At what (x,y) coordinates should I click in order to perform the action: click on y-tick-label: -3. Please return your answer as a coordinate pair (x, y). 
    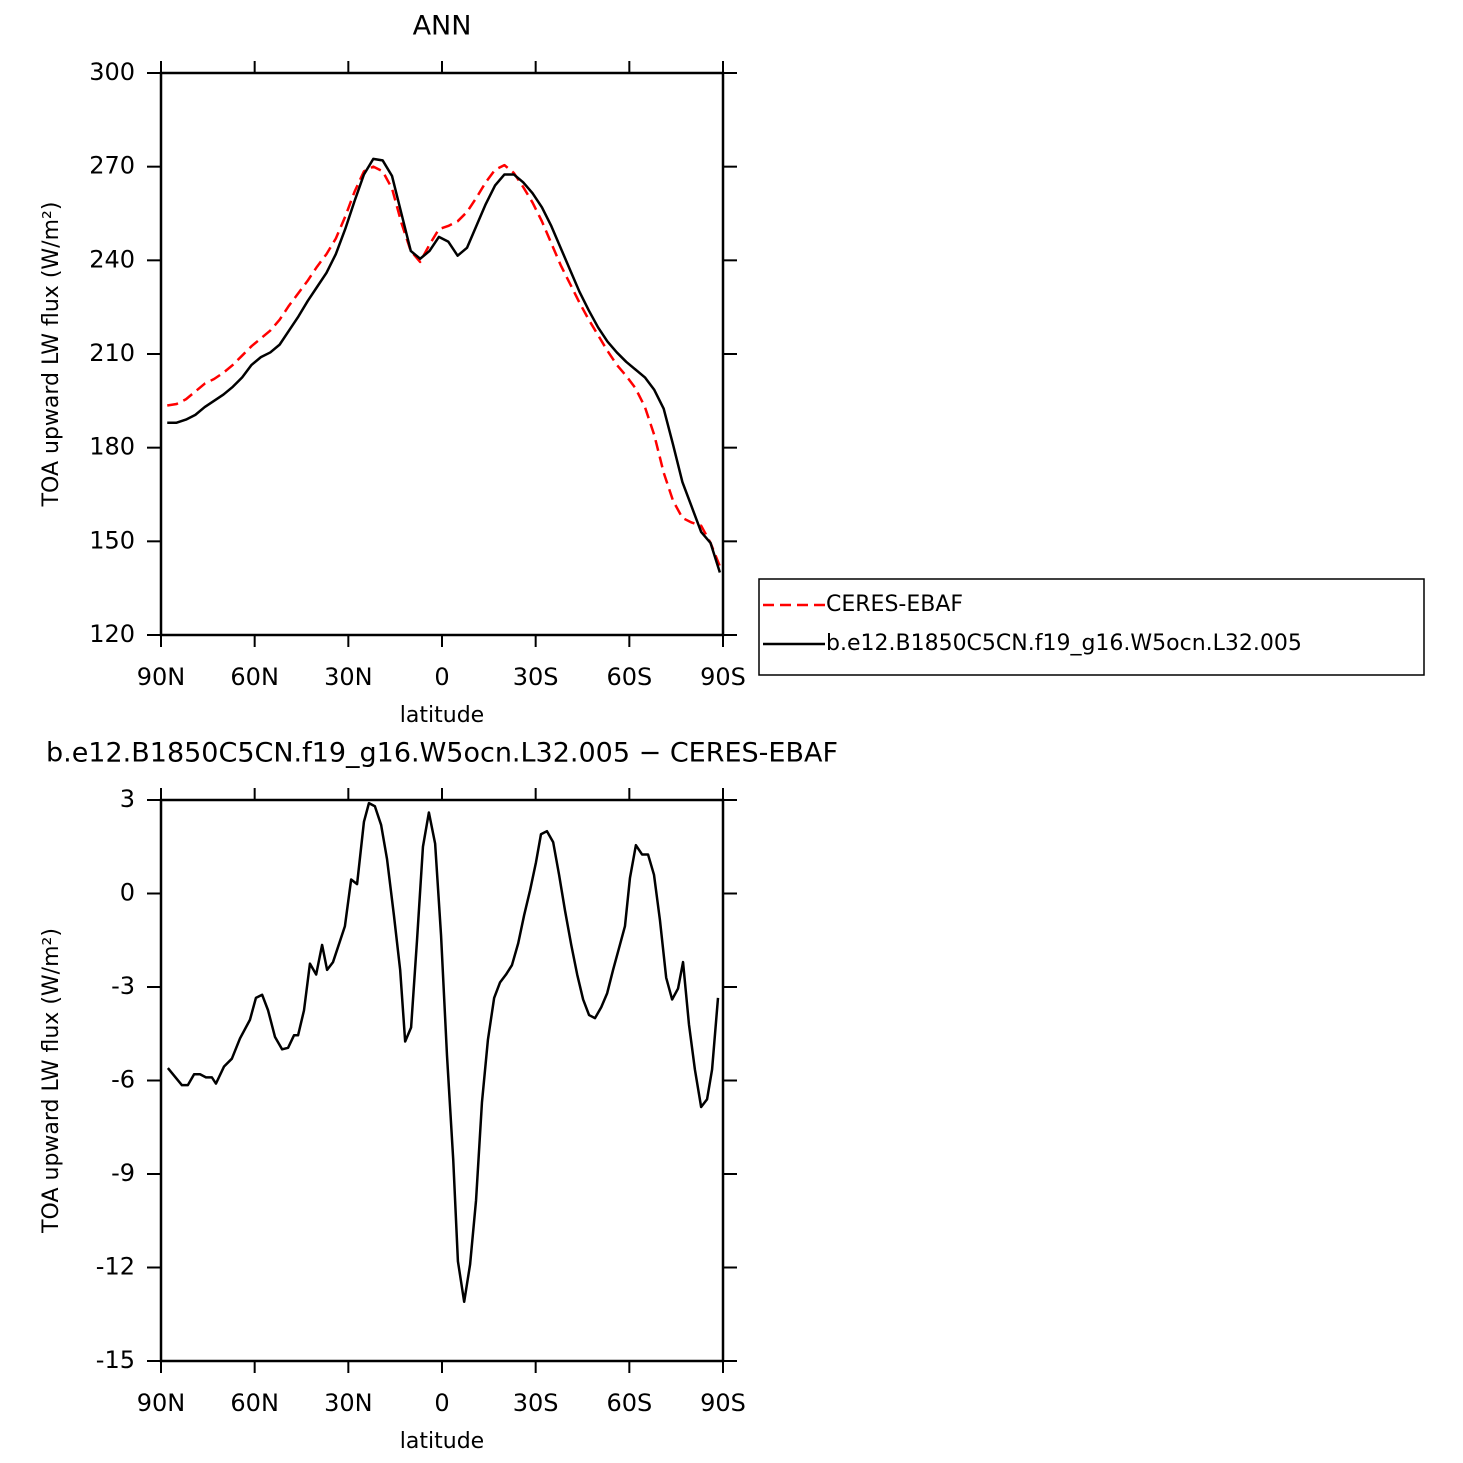
    Looking at the image, I should click on (123, 986).